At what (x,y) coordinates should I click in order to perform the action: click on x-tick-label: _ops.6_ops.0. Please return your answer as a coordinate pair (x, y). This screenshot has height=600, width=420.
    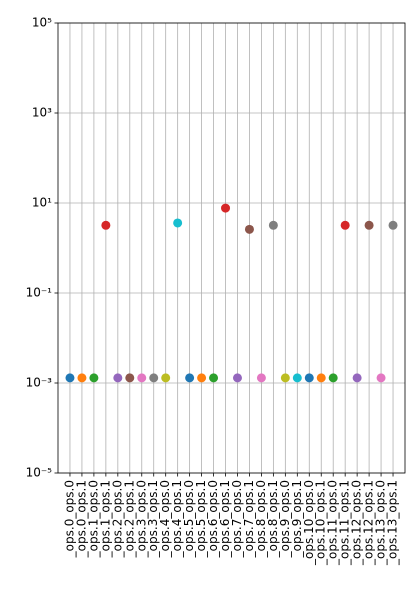
    Looking at the image, I should click on (213, 519).